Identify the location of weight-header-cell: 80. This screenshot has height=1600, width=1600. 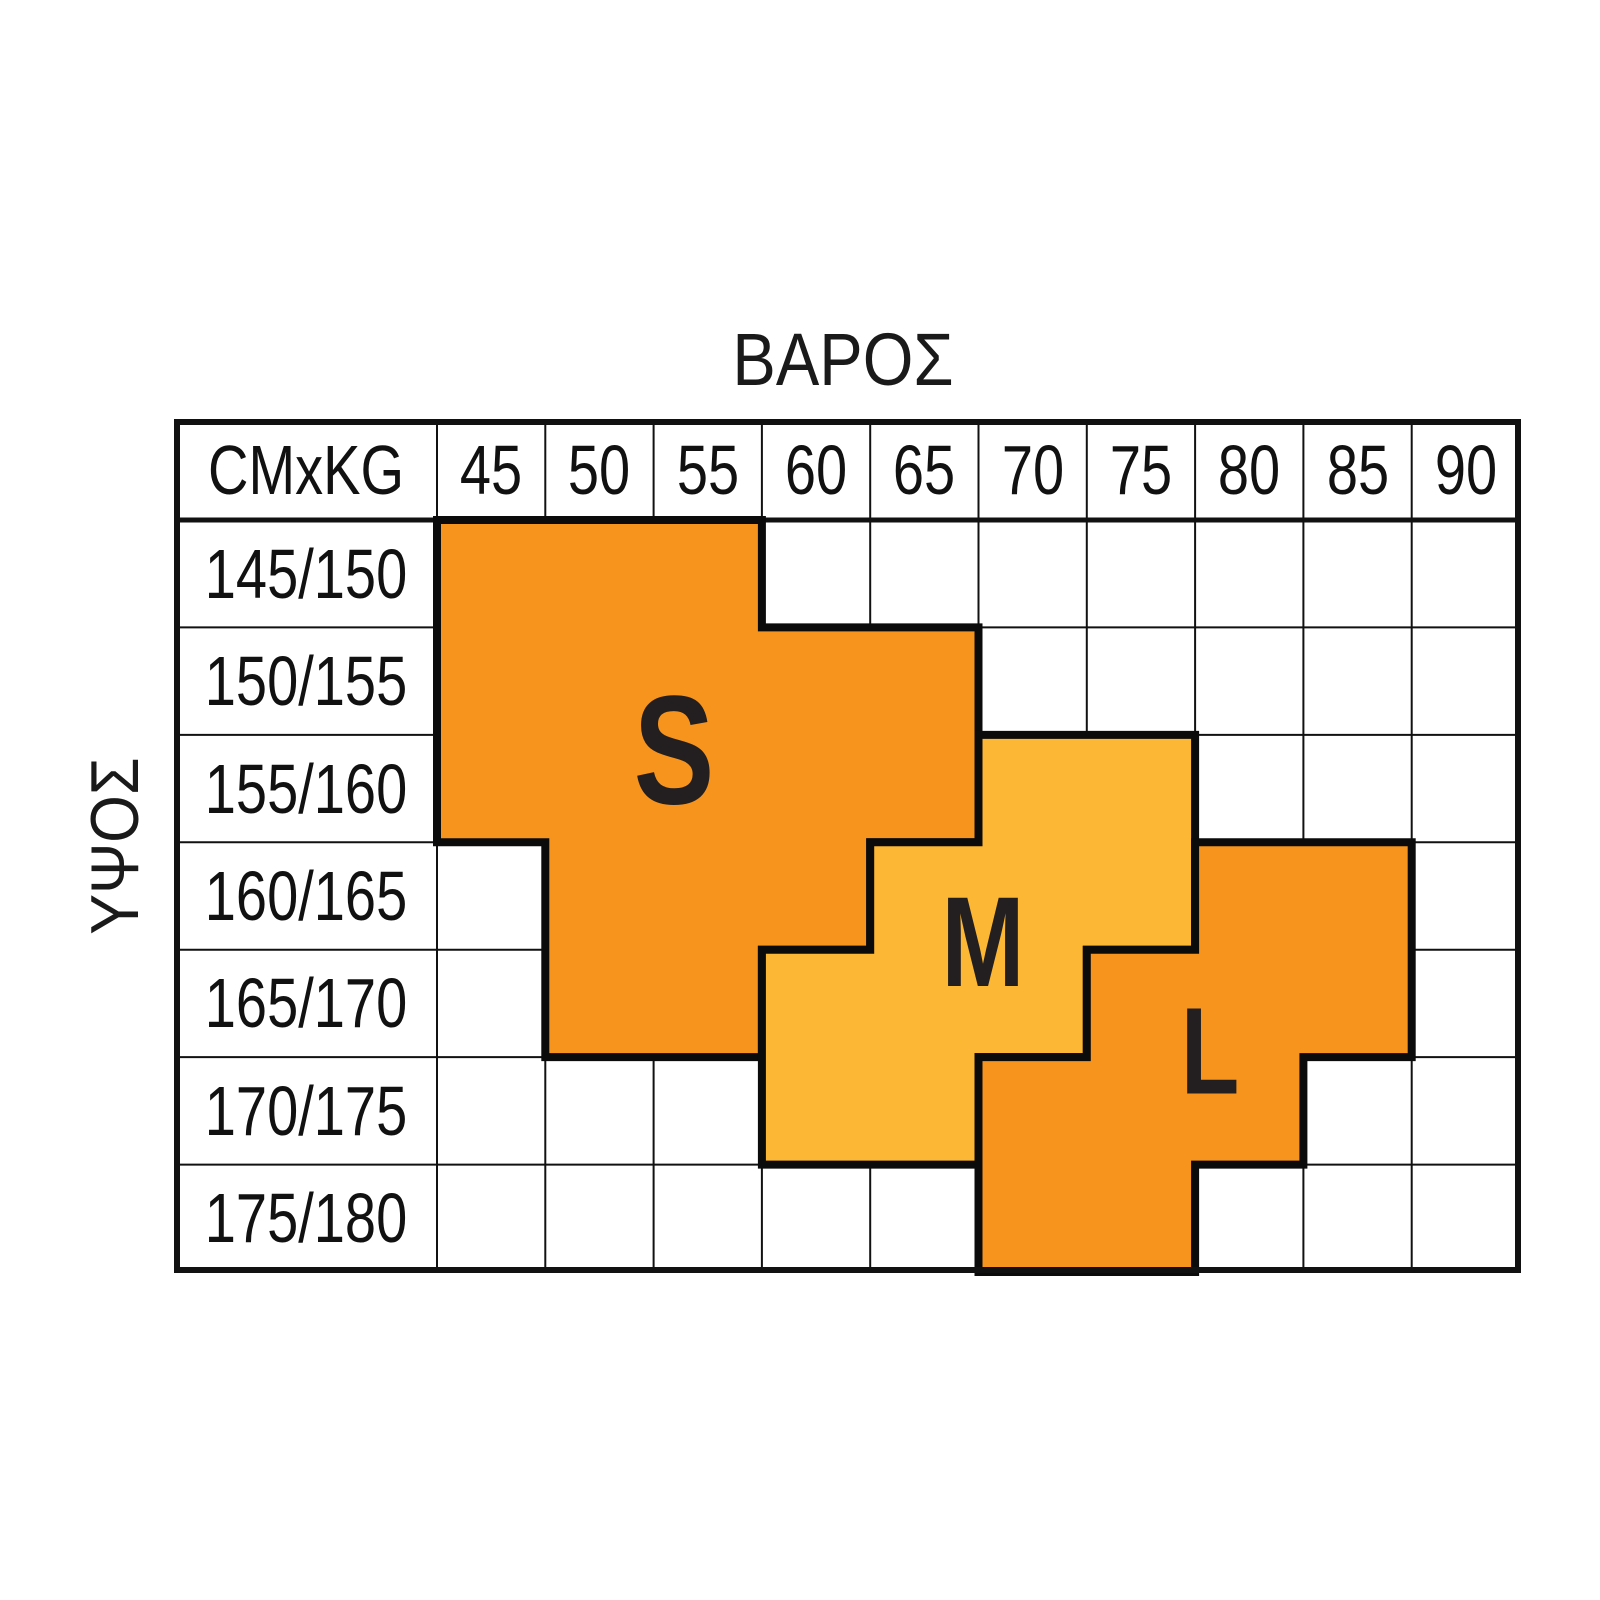
(1249, 470).